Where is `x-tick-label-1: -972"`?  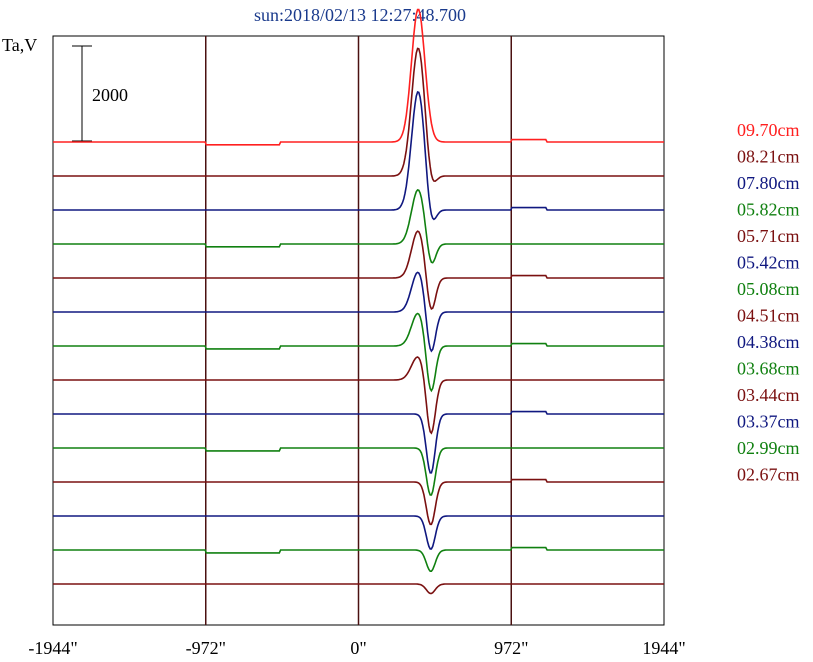
x-tick-label-1: -972" is located at coordinates (206, 648).